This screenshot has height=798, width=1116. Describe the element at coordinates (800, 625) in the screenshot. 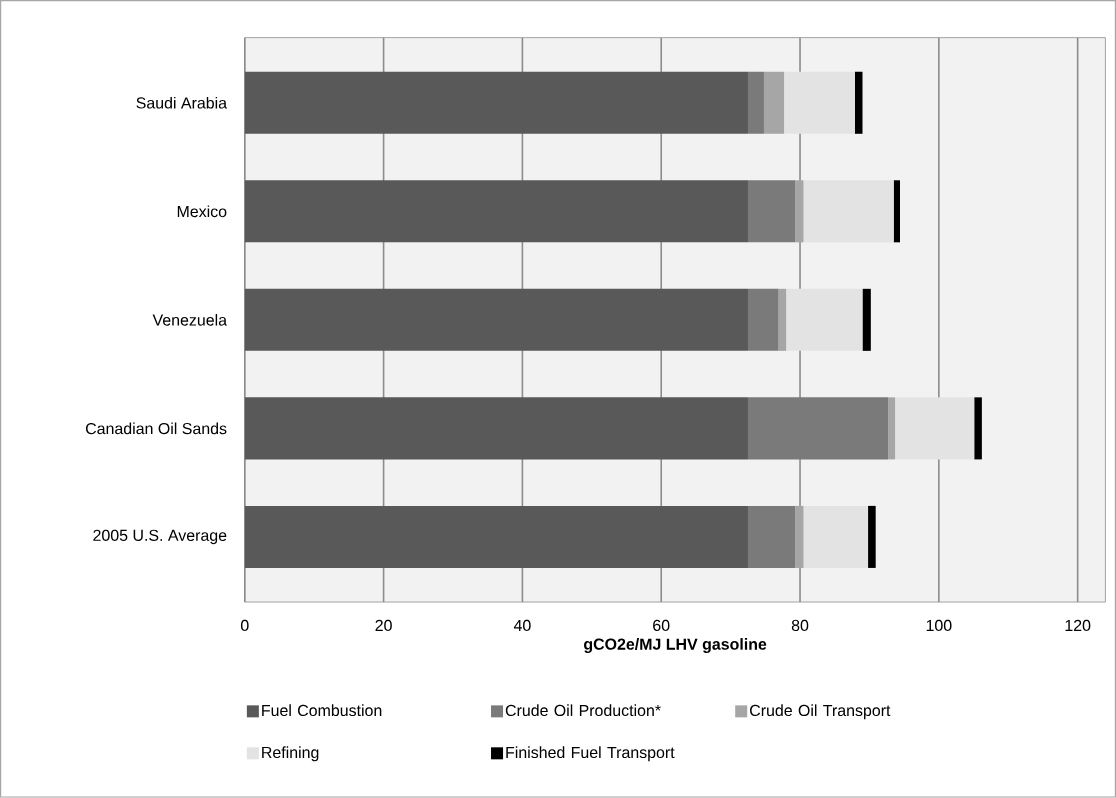

I see `x-tick-label: 80` at that location.